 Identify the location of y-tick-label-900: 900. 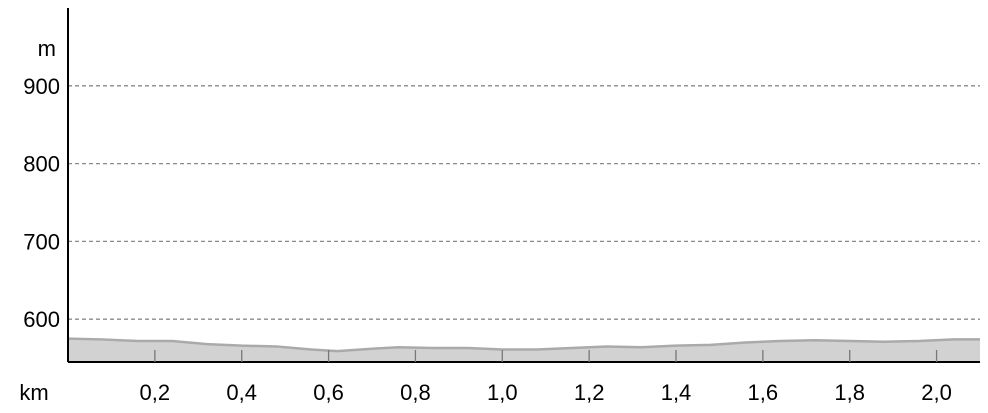
(41, 86).